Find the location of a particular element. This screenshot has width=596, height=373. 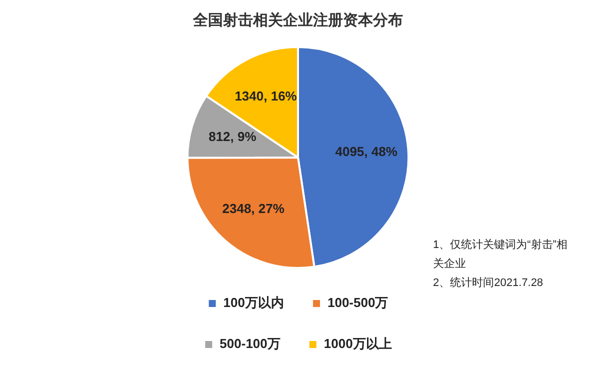

data-label: 812, 9% is located at coordinates (232, 136).